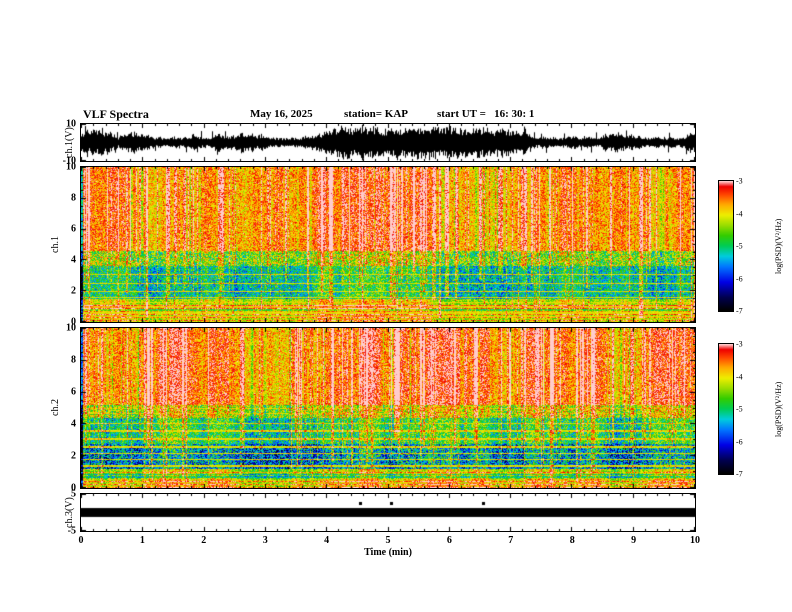 The width and height of the screenshot is (792, 612). Describe the element at coordinates (73, 456) in the screenshot. I see `ch2-spectrogram-ytick-label: 2` at that location.